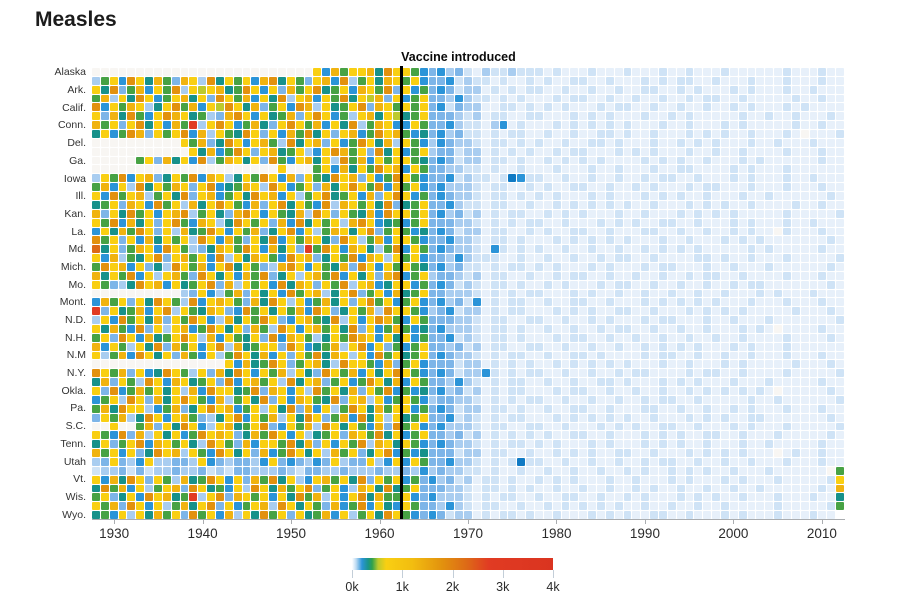 This screenshot has height=605, width=900. What do you see at coordinates (733, 533) in the screenshot?
I see `x-axis-tick-label: 2000` at bounding box center [733, 533].